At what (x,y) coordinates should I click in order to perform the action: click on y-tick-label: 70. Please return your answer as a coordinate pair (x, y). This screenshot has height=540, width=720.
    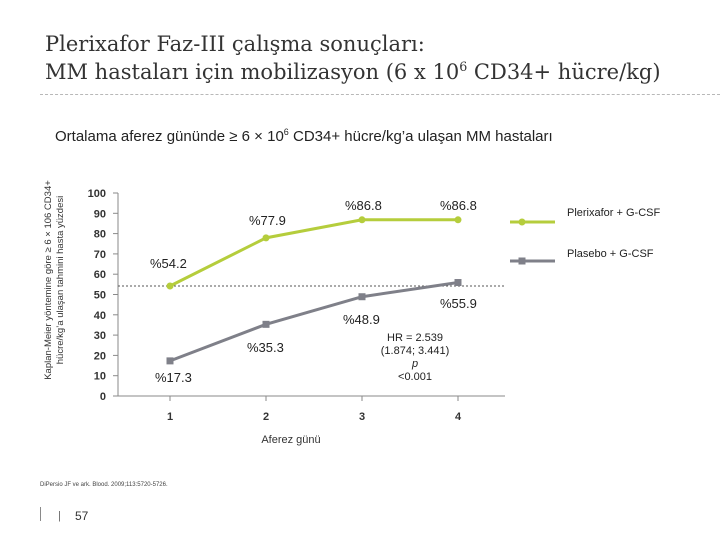
    Looking at the image, I should click on (100, 255).